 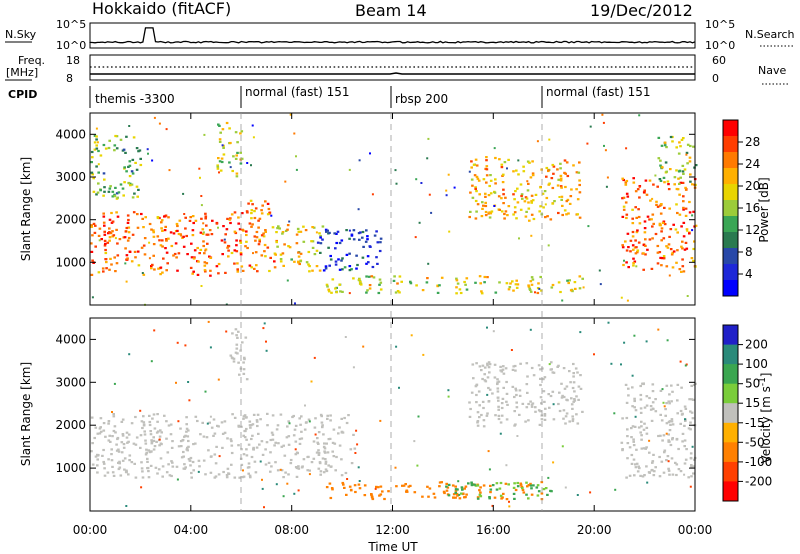 I want to click on x-tick-label: 20:00, so click(x=594, y=530).